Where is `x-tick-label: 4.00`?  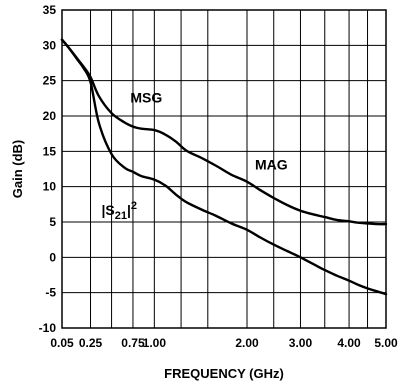 x-tick-label: 4.00 is located at coordinates (349, 343).